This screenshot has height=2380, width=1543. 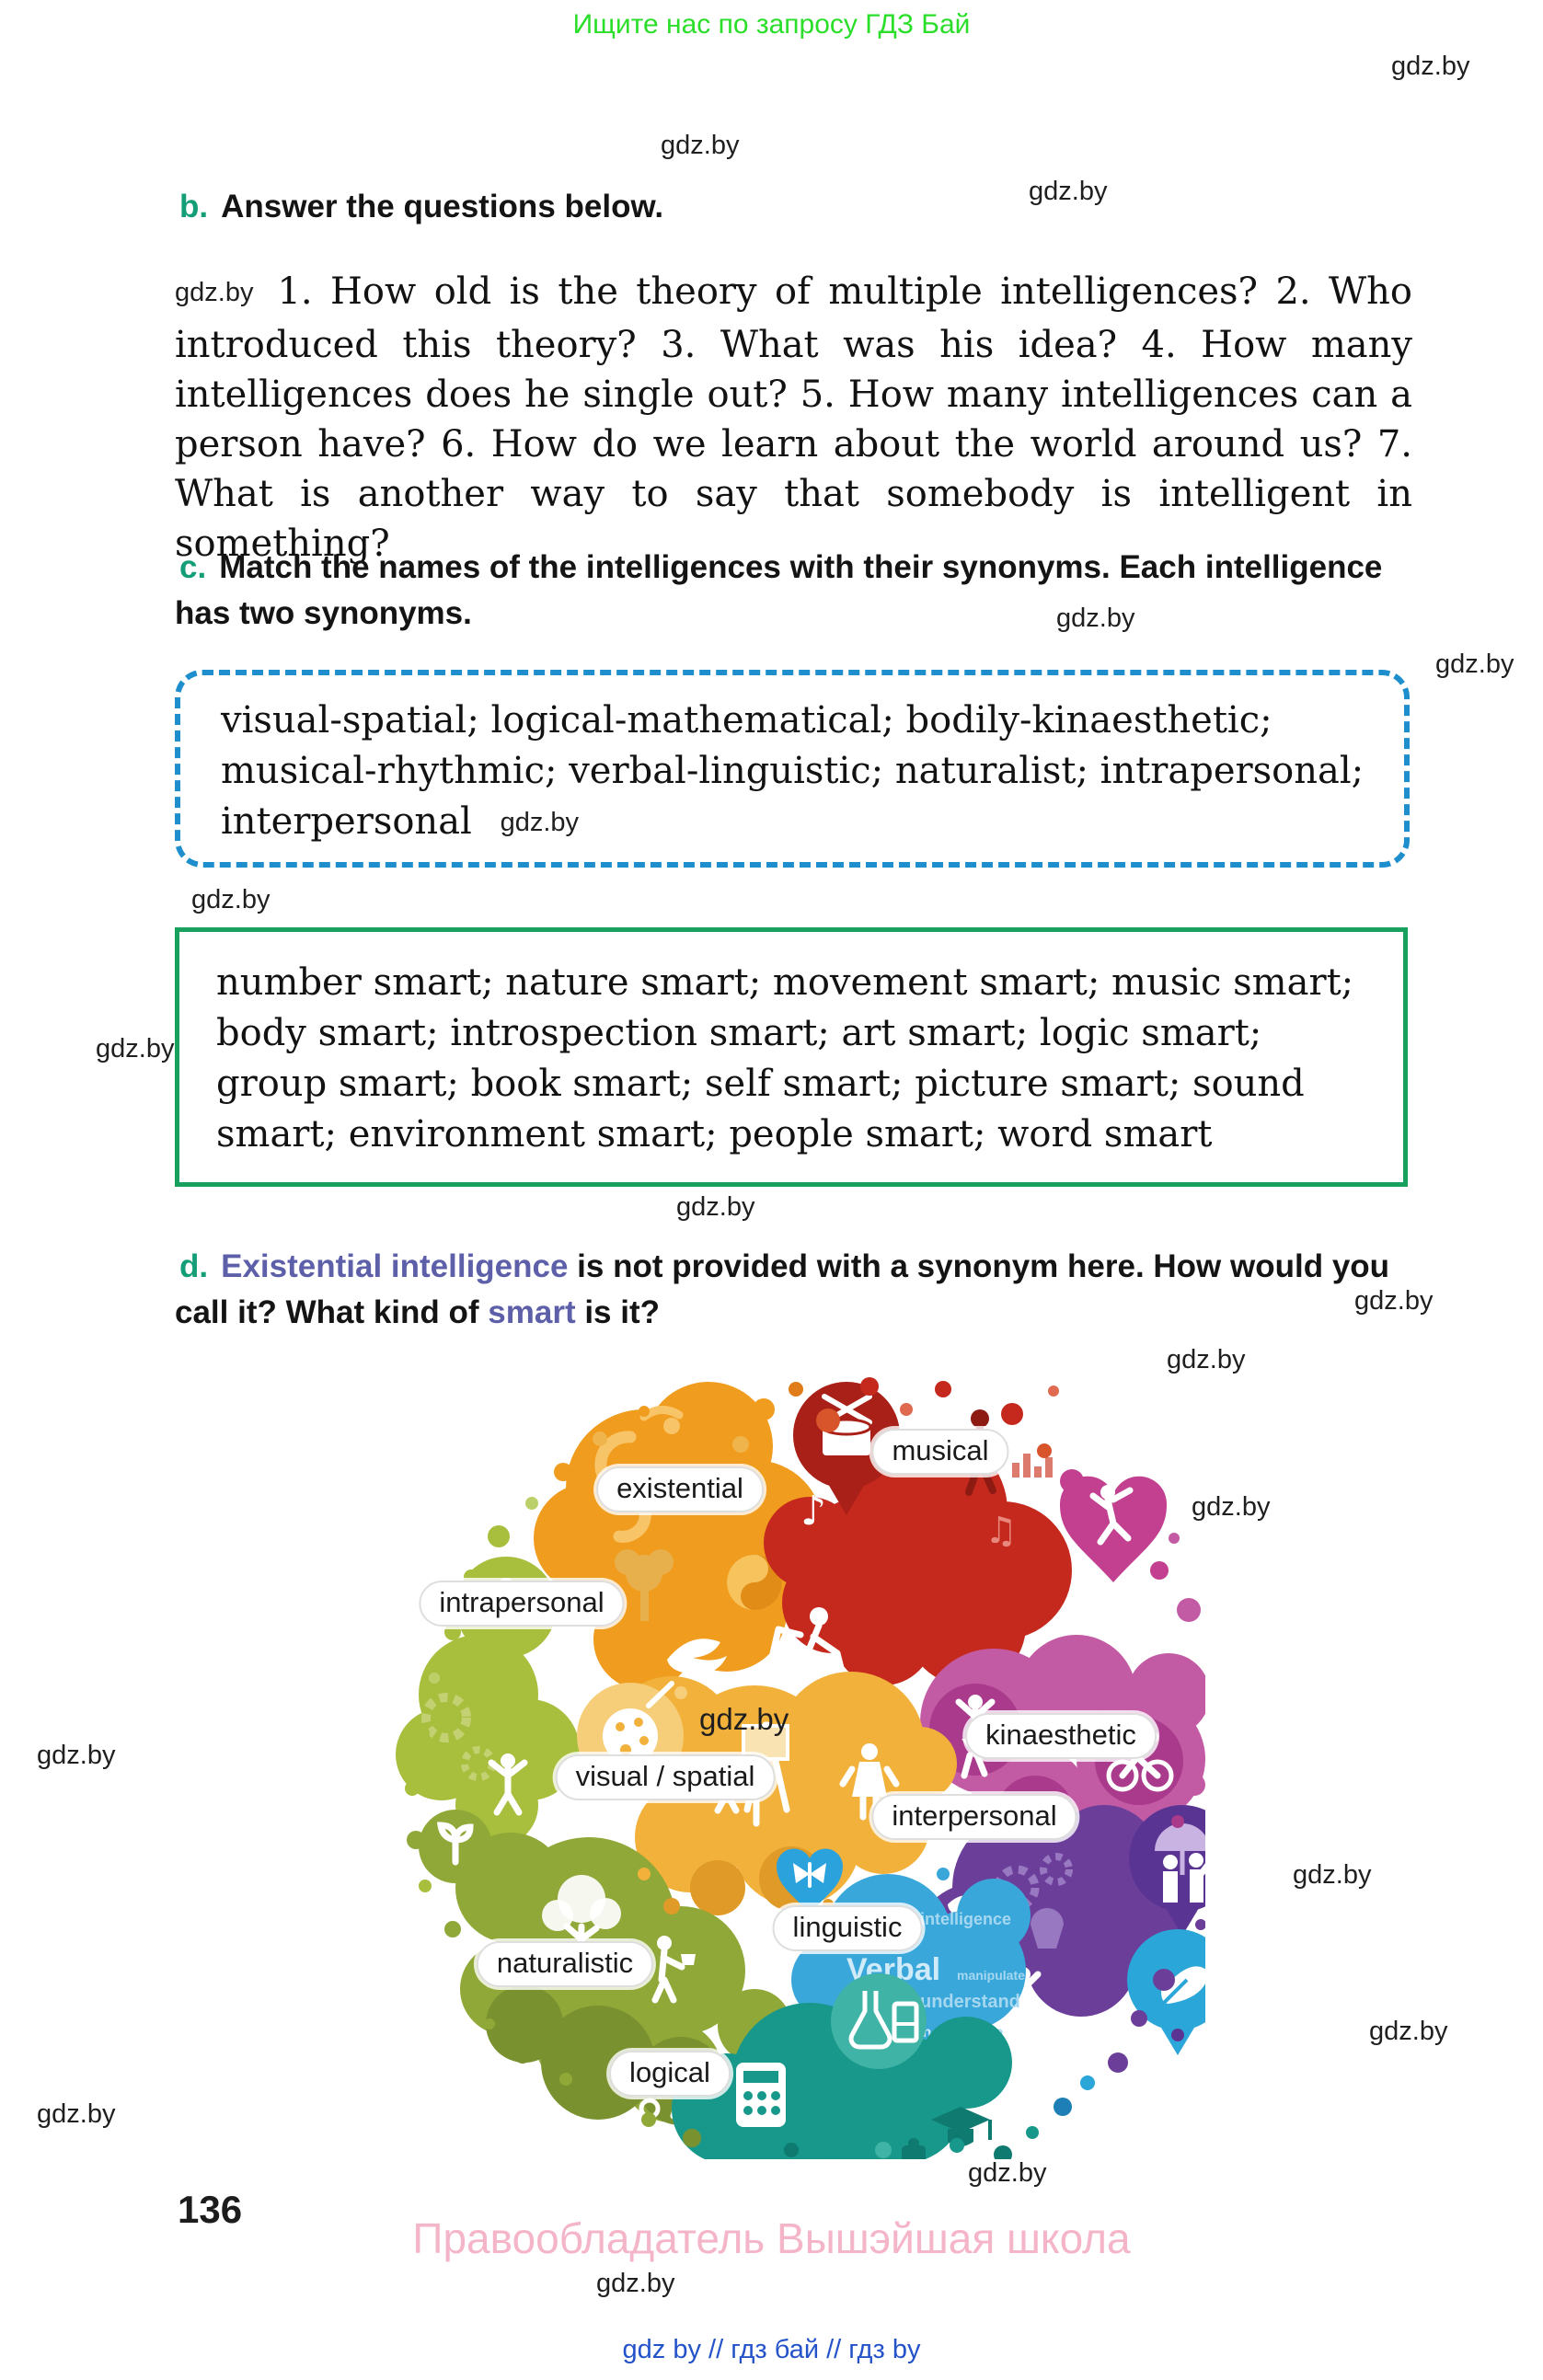 What do you see at coordinates (940, 1452) in the screenshot?
I see `diagram-label-musical: musical` at bounding box center [940, 1452].